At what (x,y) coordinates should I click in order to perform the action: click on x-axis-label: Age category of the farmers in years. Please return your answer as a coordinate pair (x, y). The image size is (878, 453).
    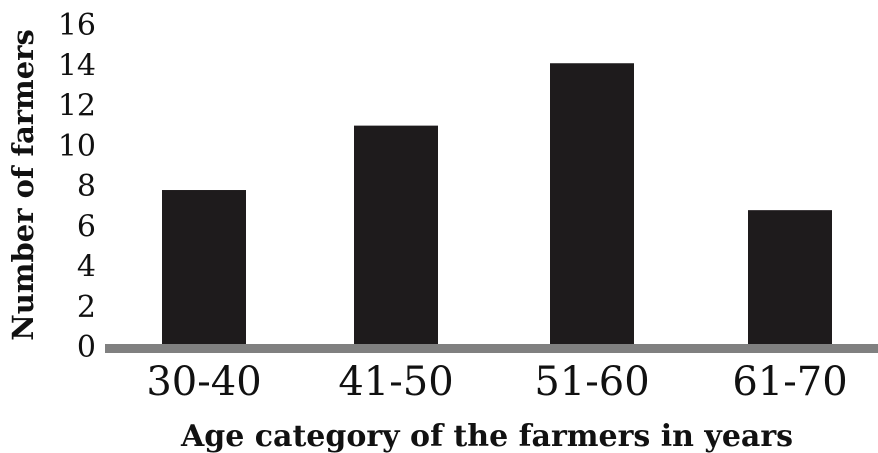
    Looking at the image, I should click on (486, 436).